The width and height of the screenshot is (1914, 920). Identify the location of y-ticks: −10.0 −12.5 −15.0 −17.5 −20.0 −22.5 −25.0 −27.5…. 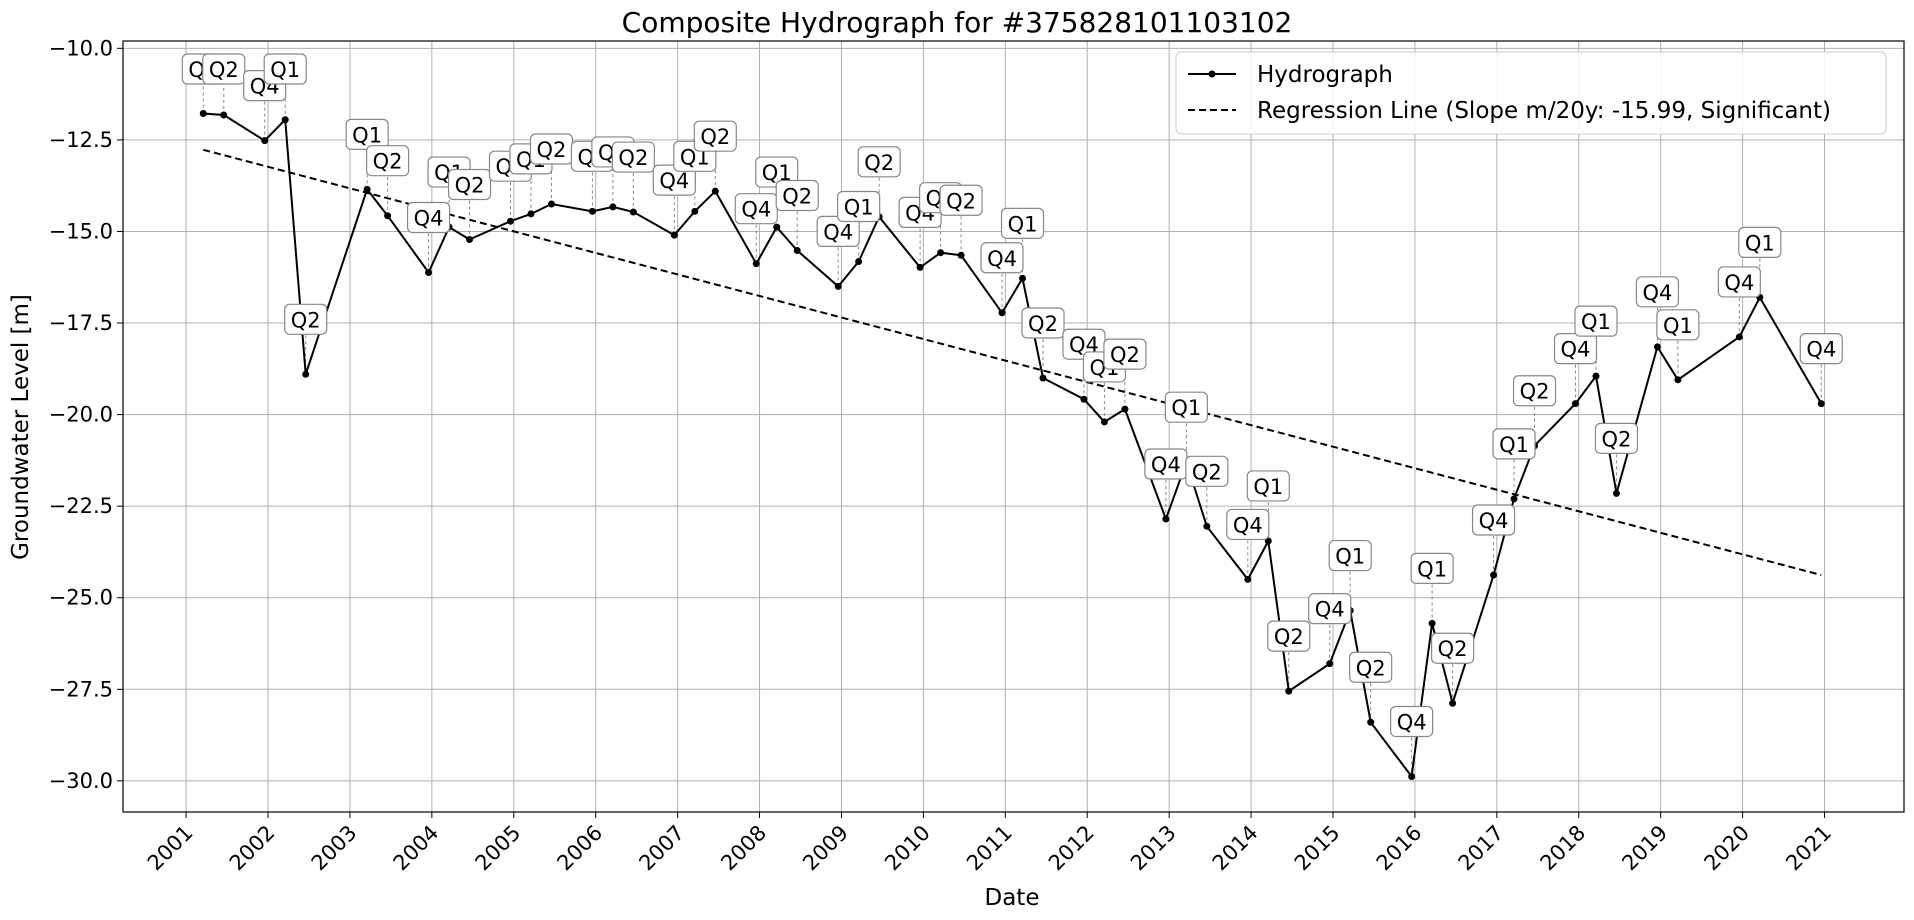
(86, 414).